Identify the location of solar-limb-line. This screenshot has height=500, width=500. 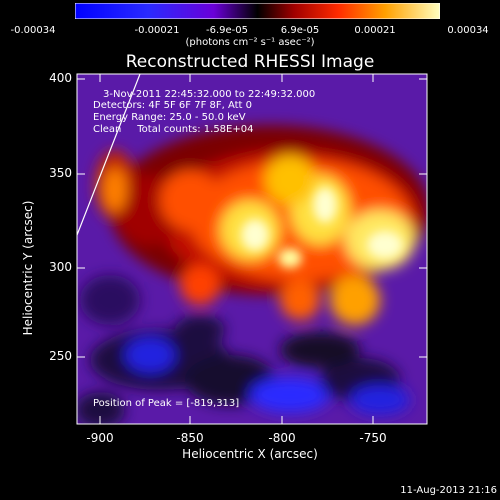
(109, 155).